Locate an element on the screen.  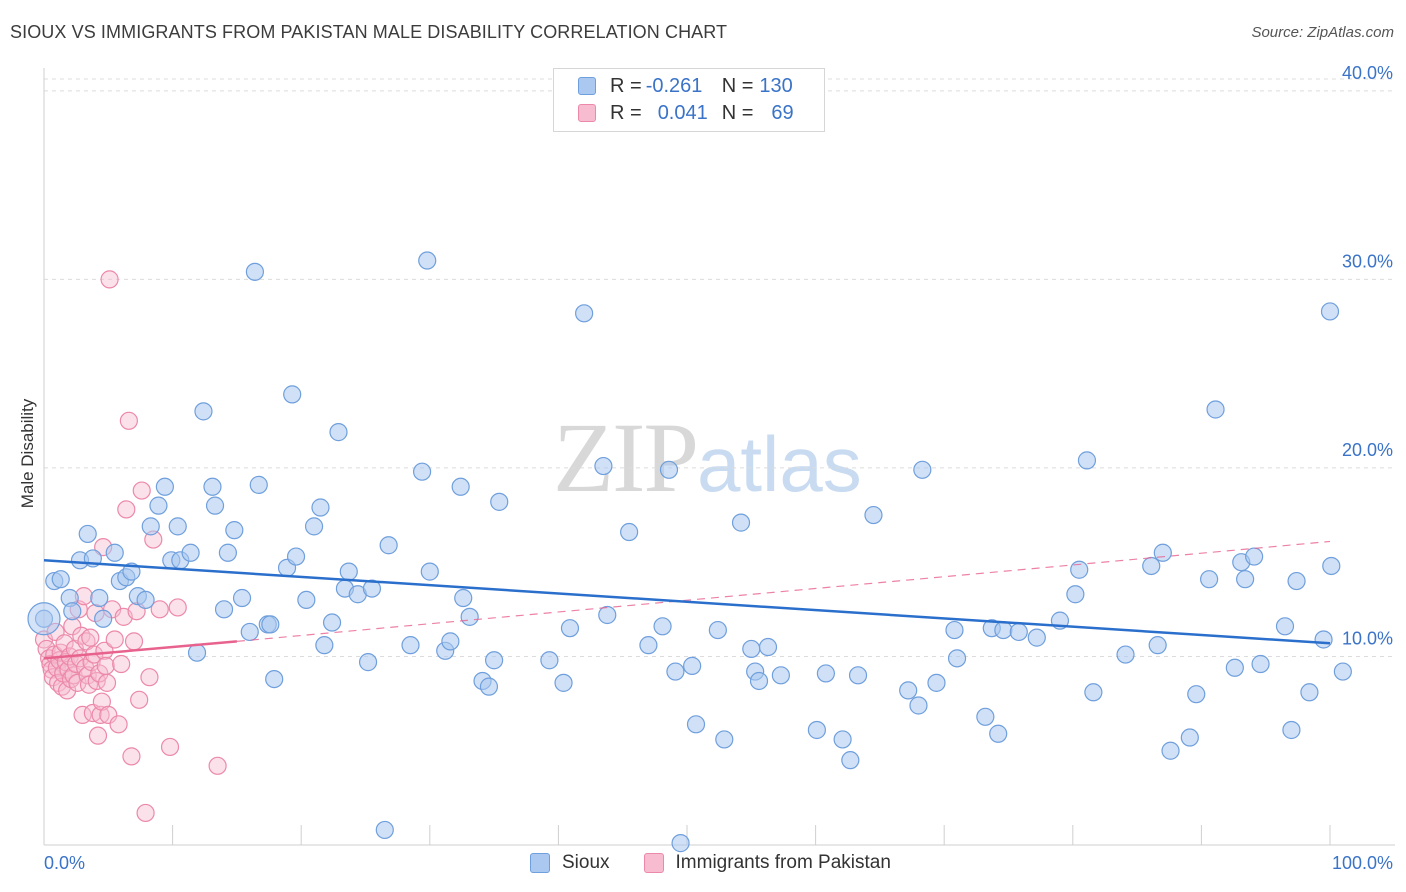
legend-item-sioux: Sioux is located at coordinates (570, 863).